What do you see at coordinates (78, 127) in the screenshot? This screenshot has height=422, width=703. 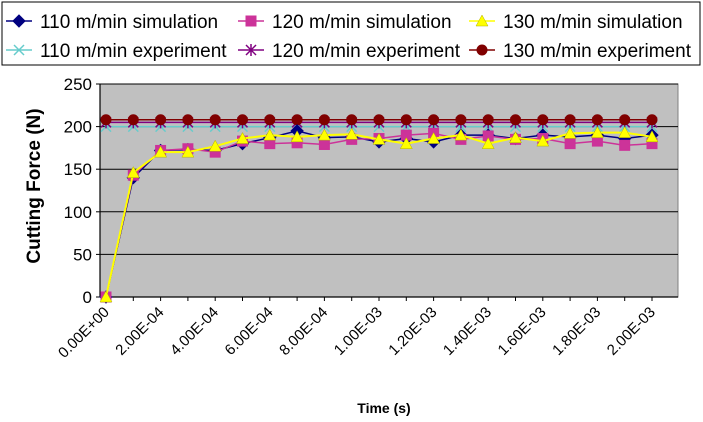 I see `y-tick-label: 200` at bounding box center [78, 127].